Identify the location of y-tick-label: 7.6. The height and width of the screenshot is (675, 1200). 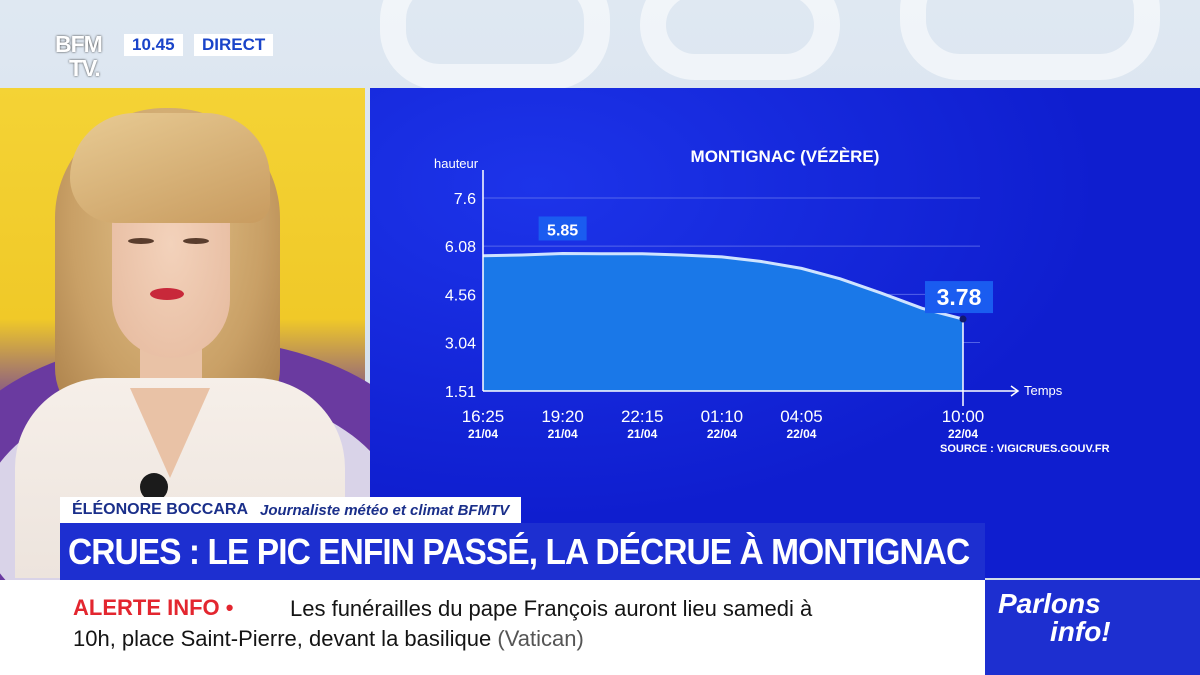
(465, 199).